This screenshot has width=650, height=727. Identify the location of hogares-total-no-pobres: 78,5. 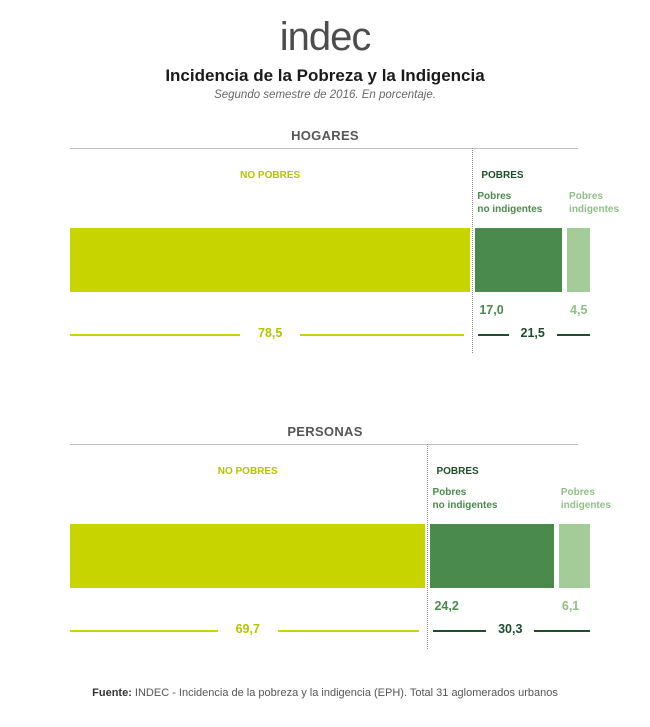
(270, 333).